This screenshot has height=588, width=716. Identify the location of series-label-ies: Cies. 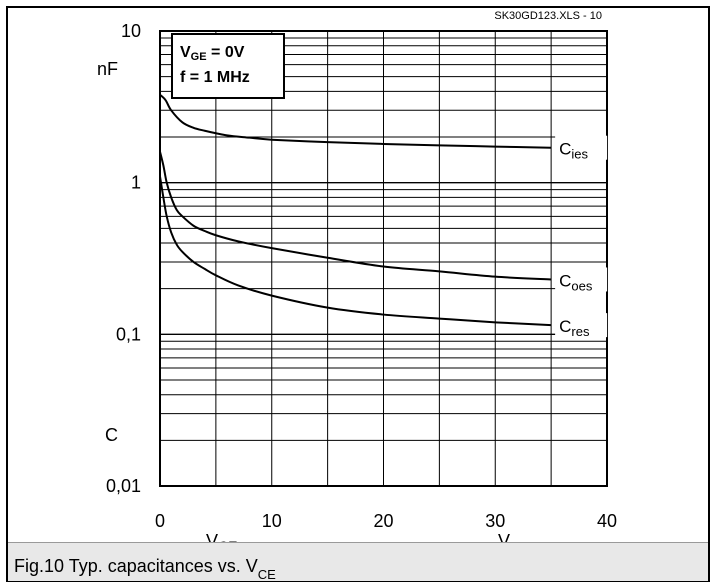
(573, 151).